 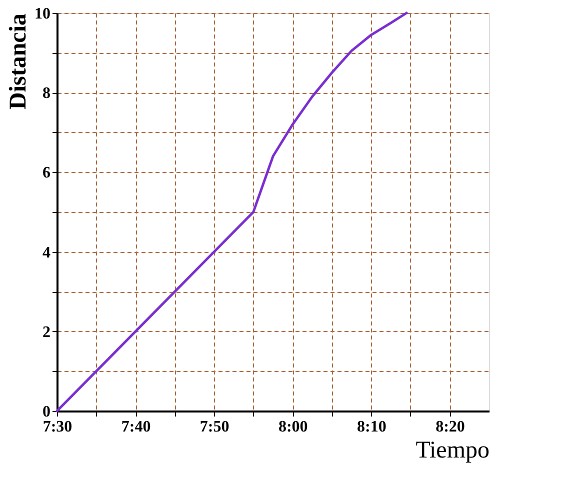 I want to click on x-tick-label: 7:30, so click(x=57, y=427).